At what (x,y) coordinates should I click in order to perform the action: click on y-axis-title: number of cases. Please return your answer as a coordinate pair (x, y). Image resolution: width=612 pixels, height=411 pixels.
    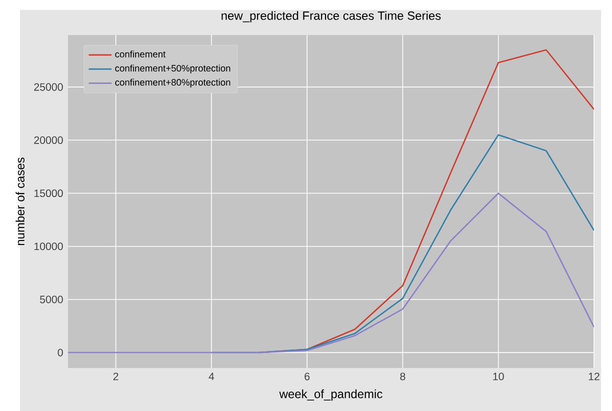
    Looking at the image, I should click on (20, 202).